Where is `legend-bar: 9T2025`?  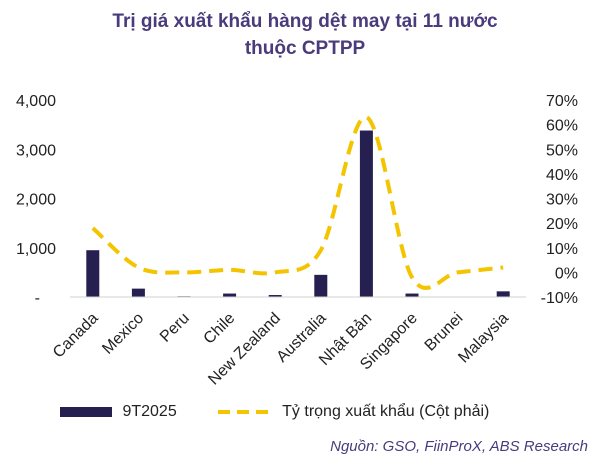
legend-bar: 9T2025 is located at coordinates (118, 412).